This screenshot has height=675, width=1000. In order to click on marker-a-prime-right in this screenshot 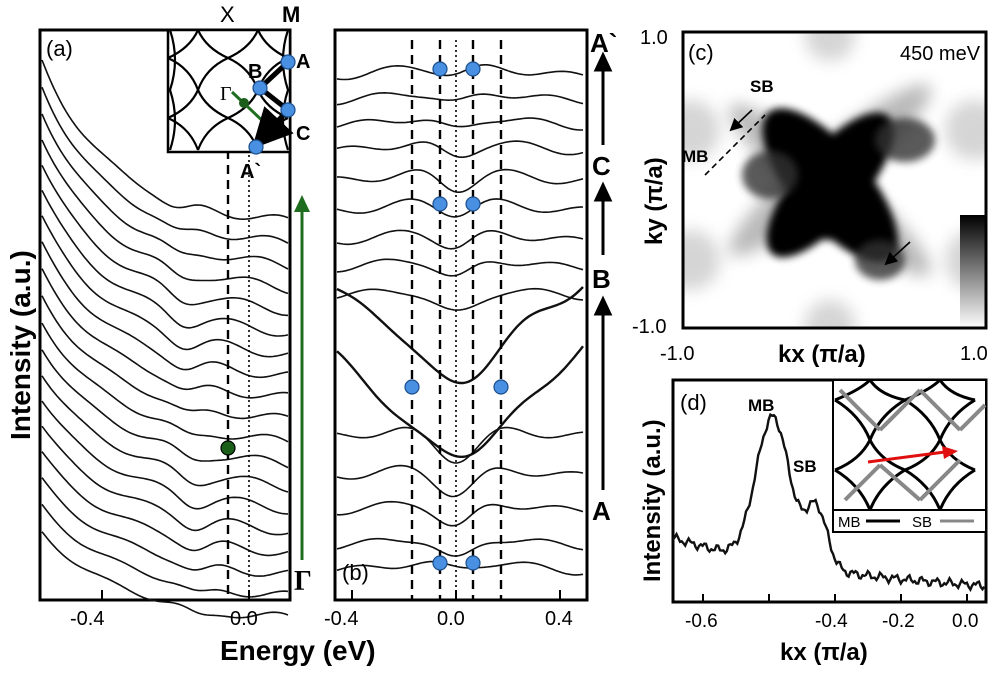, I will do `click(473, 69)`.